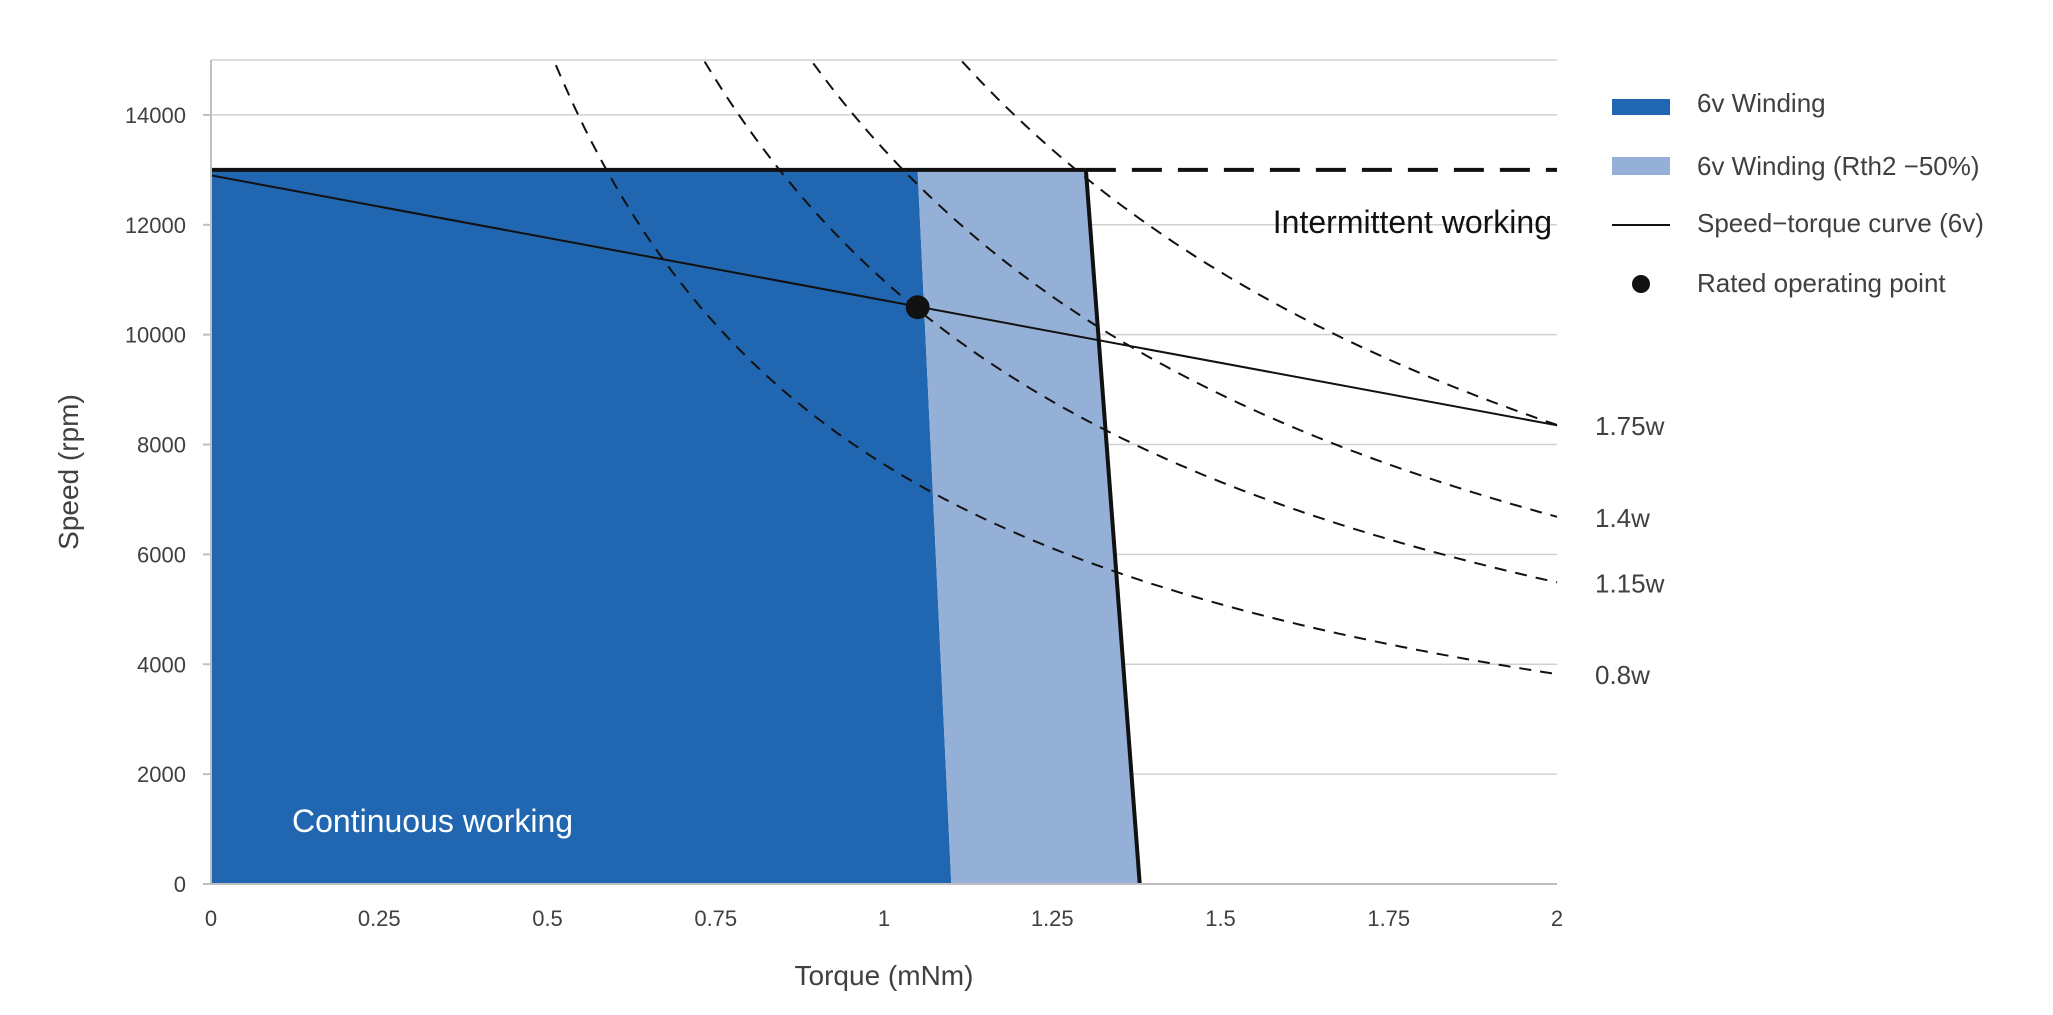 The height and width of the screenshot is (1015, 2053). Describe the element at coordinates (715, 918) in the screenshot. I see `x-tick-label: 0.75` at that location.